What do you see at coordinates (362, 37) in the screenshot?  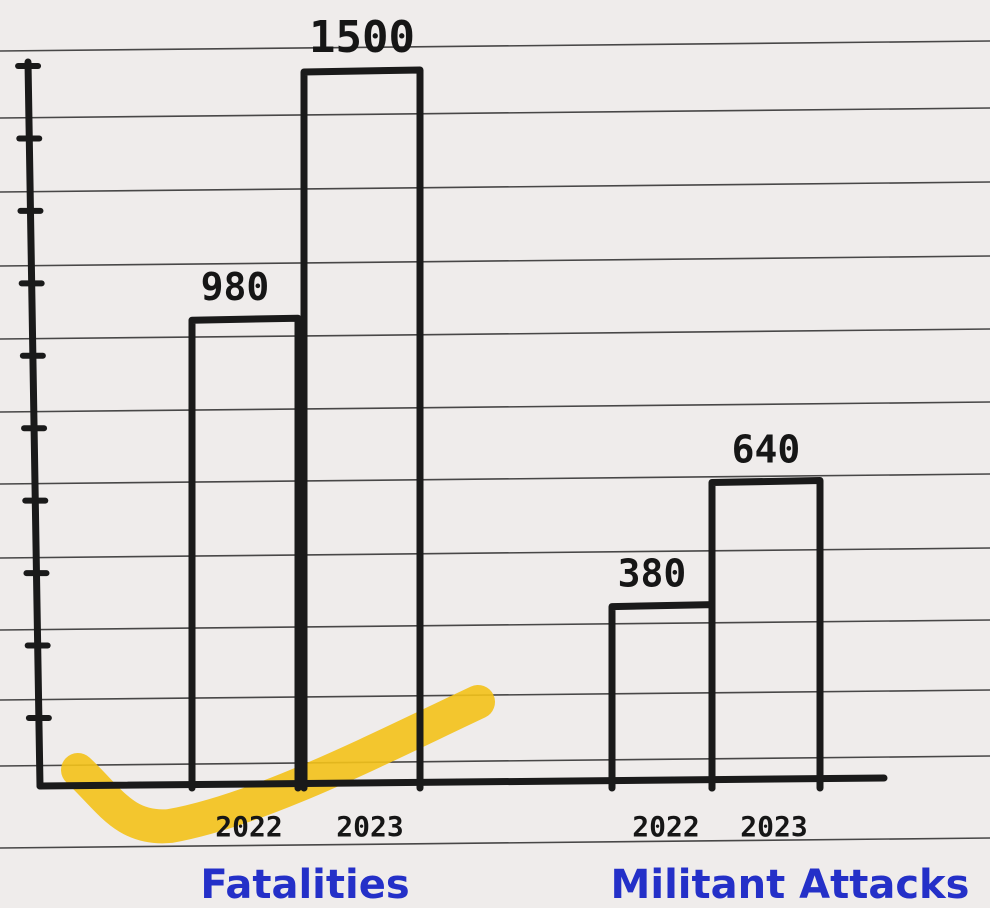 I see `bar-value-label: 1500` at bounding box center [362, 37].